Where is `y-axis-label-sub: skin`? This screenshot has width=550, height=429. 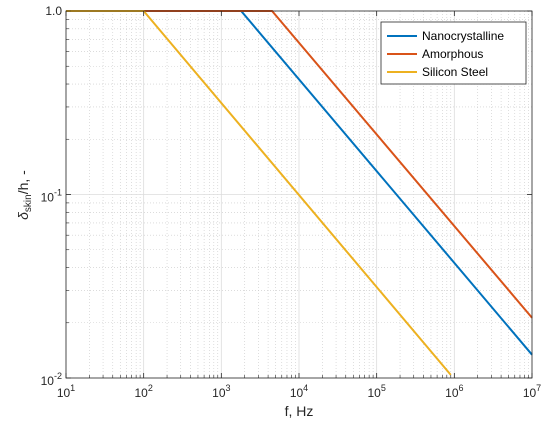 y-axis-label-sub: skin is located at coordinates (28, 203).